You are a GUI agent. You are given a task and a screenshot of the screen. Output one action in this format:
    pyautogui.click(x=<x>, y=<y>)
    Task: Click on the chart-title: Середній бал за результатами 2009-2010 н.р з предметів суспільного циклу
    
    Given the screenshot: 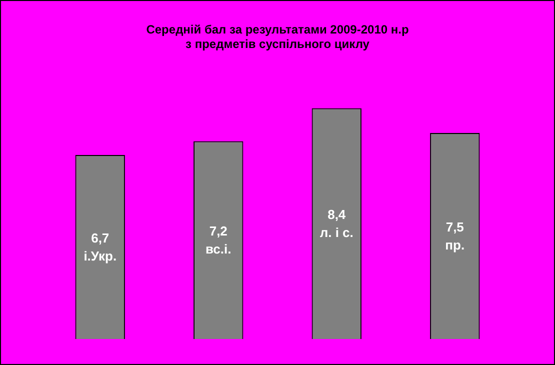 What is the action you would take?
    pyautogui.click(x=277, y=36)
    